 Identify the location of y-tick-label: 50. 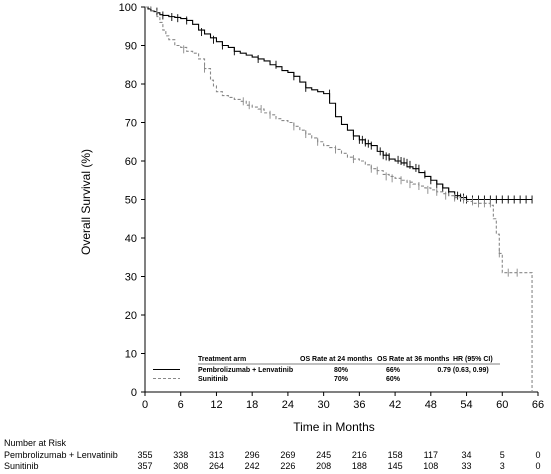
(131, 201).